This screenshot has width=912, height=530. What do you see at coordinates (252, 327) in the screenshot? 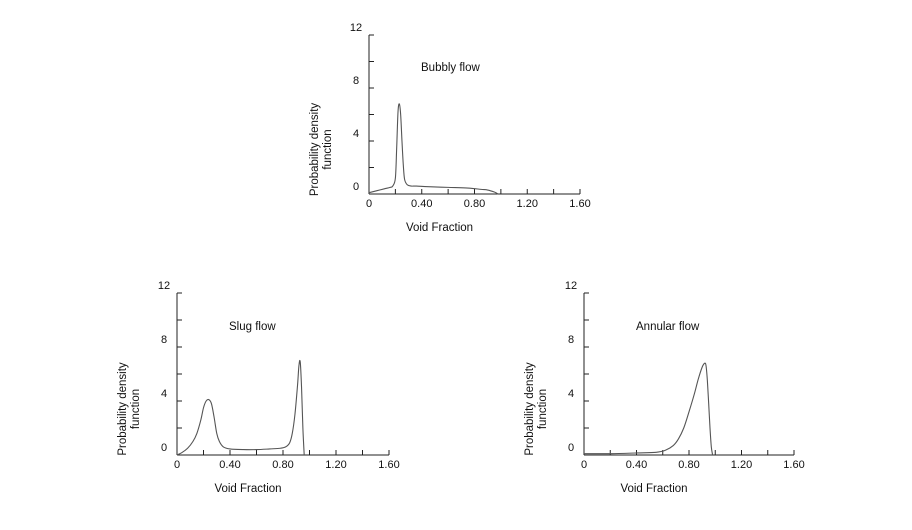
I see `chart-title: Slug flow` at bounding box center [252, 327].